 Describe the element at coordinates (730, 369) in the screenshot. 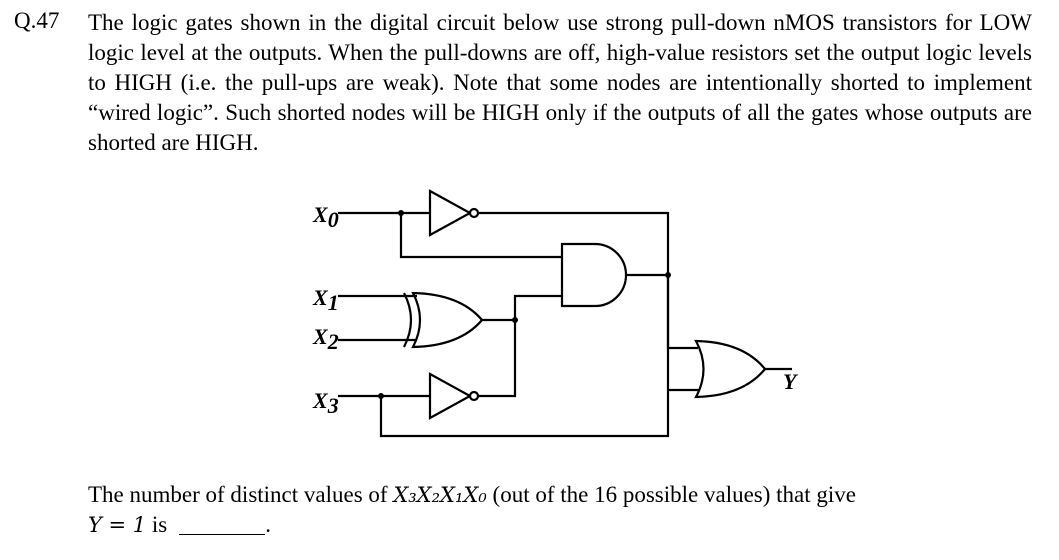

I see `or-gate` at that location.